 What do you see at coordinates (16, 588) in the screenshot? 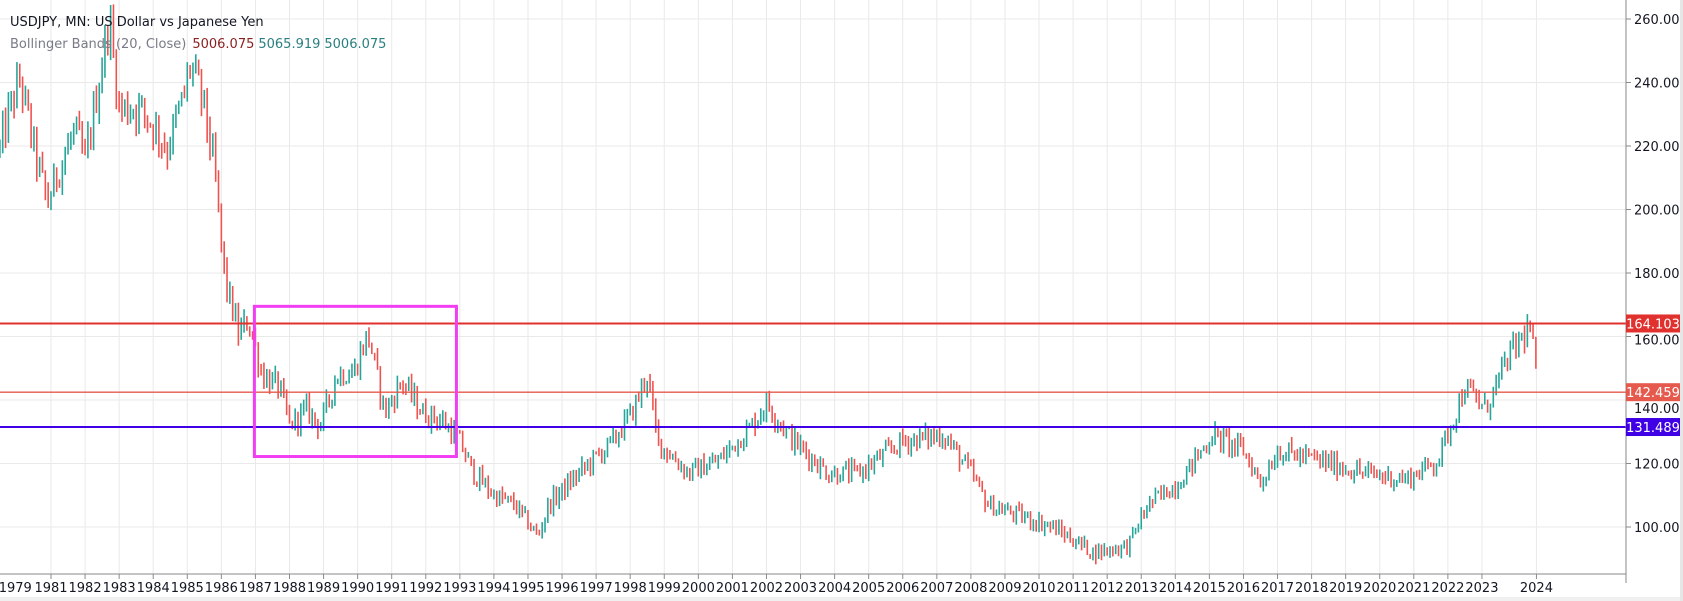
I see `time-tick-label: 1979` at bounding box center [16, 588].